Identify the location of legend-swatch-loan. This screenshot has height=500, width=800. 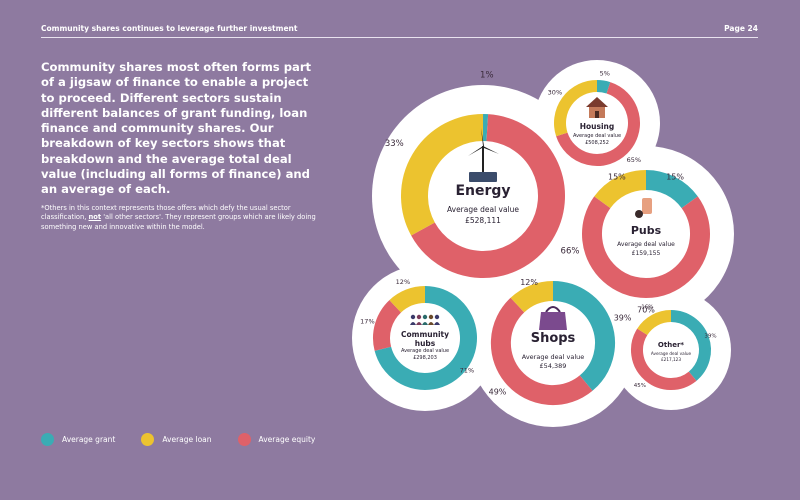
(148, 439).